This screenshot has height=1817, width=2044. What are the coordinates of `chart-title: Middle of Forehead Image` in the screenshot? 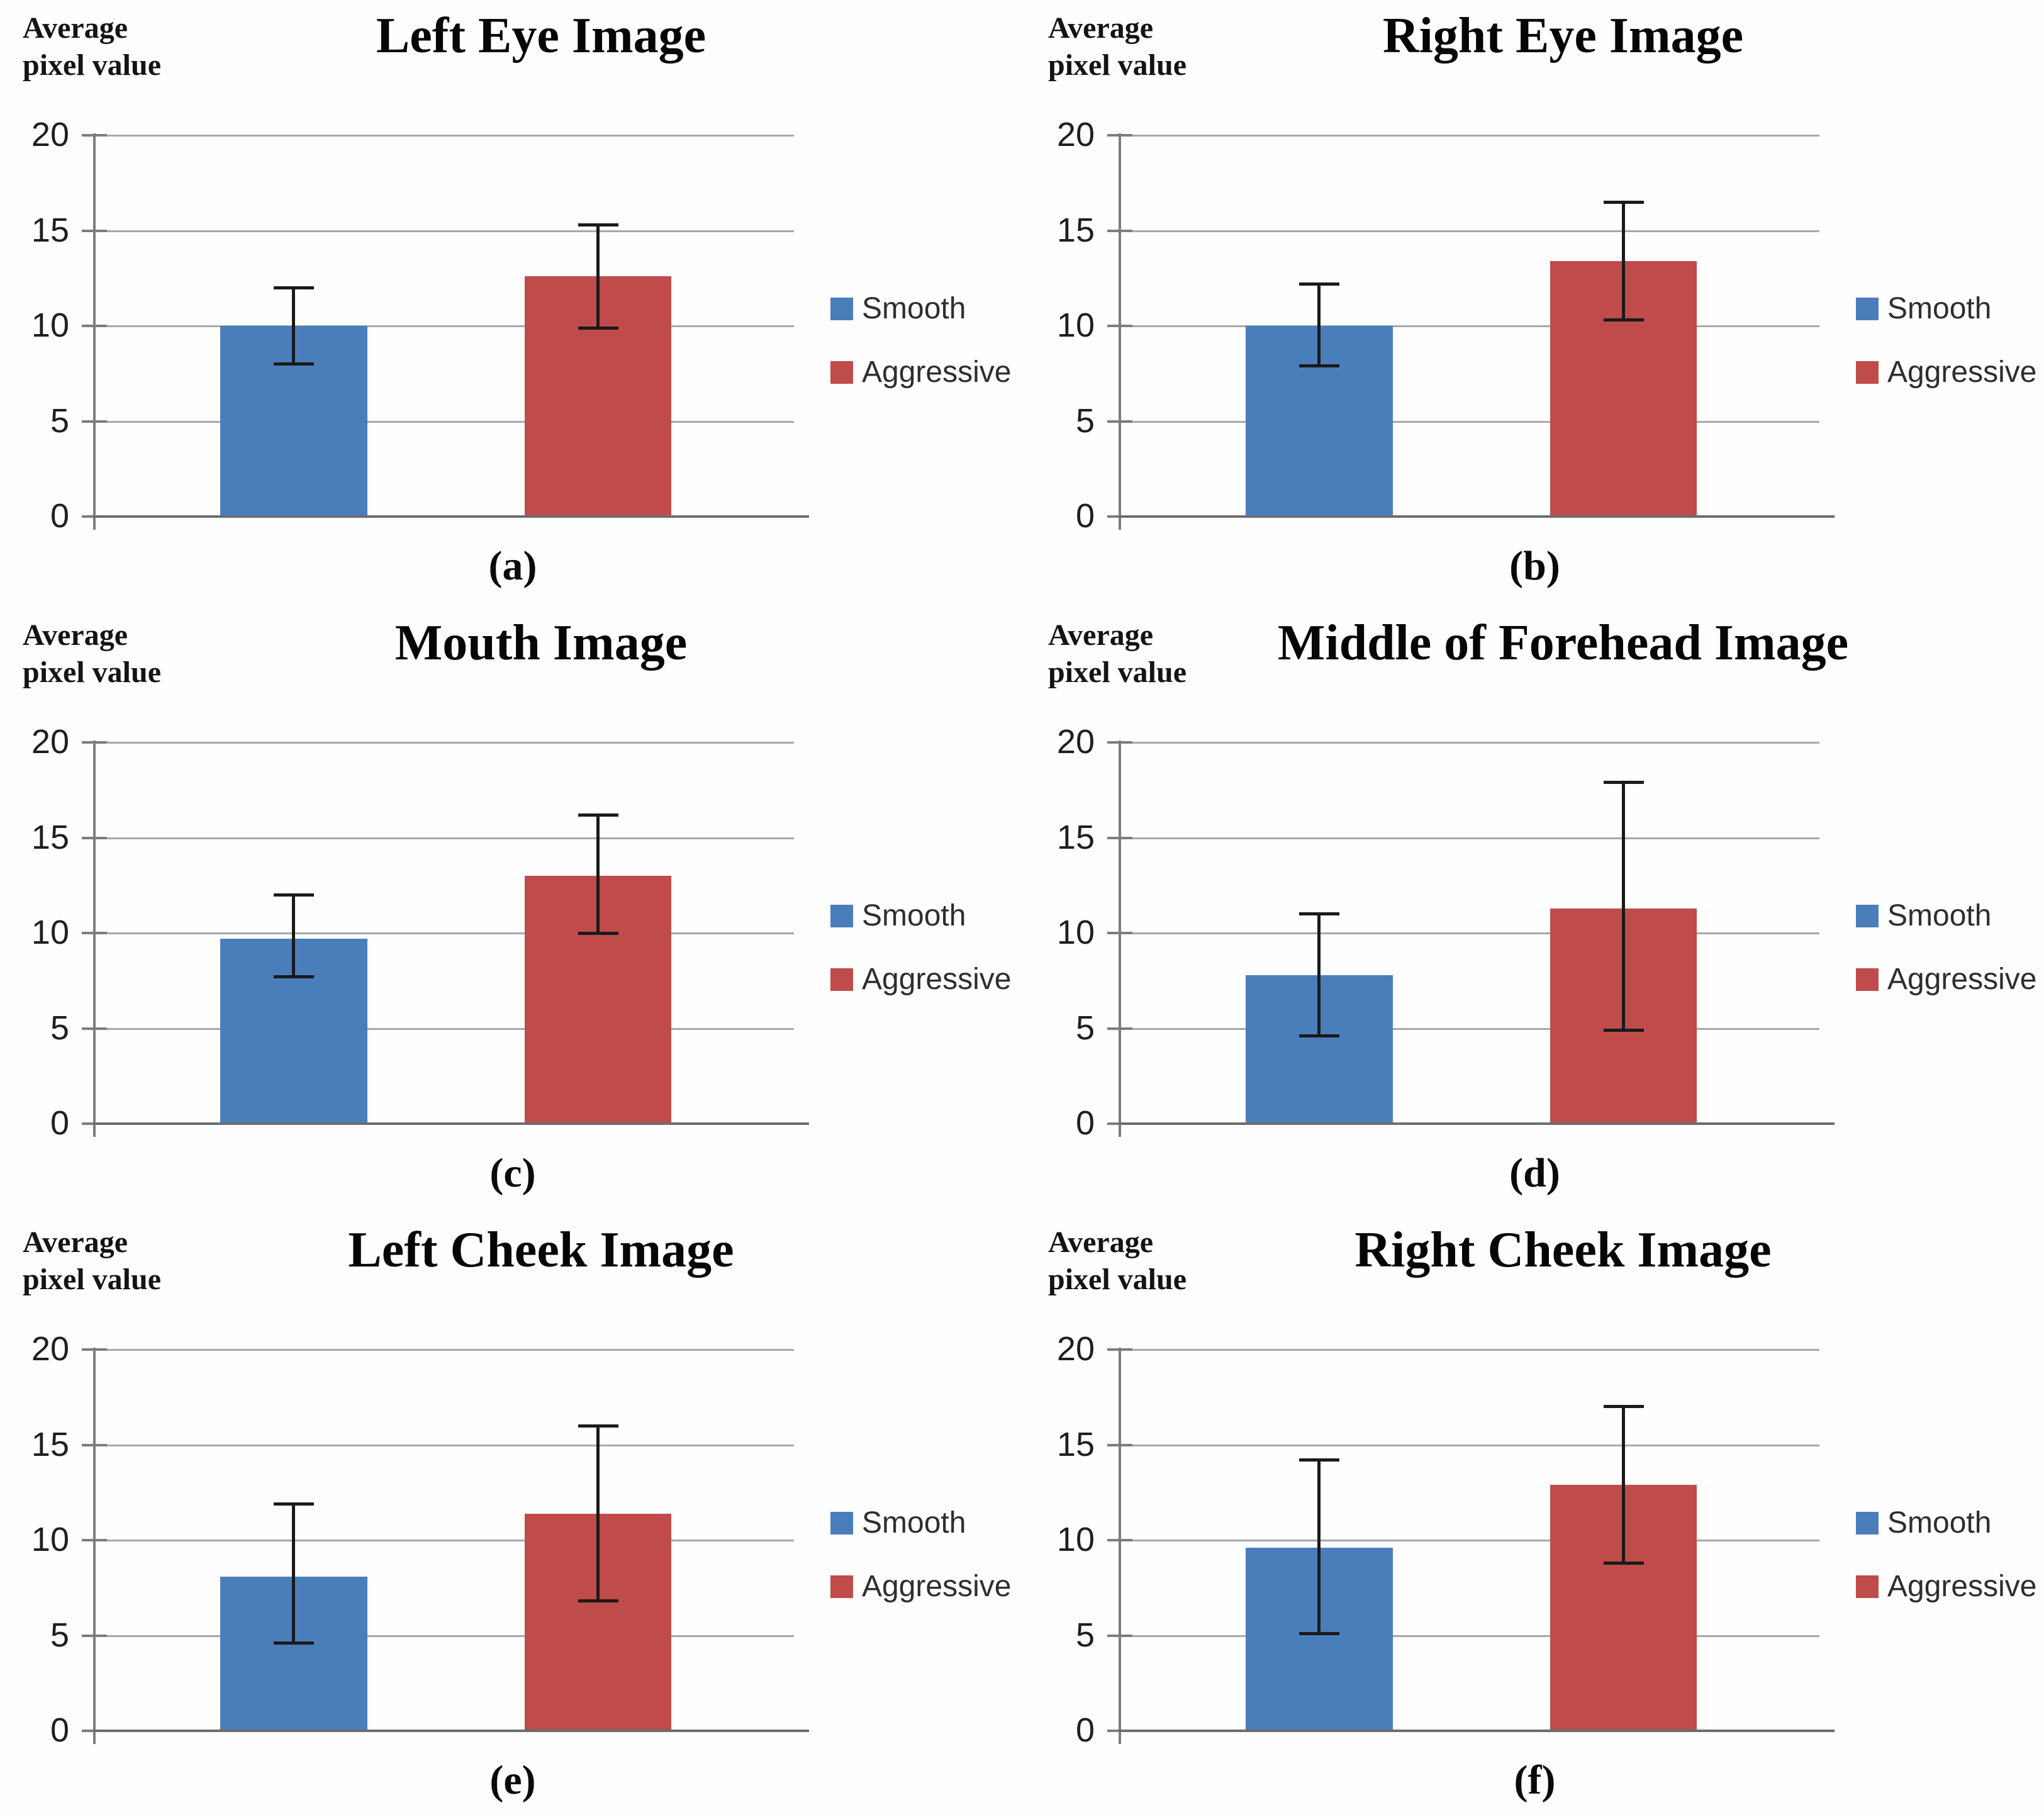 It's located at (1563, 643).